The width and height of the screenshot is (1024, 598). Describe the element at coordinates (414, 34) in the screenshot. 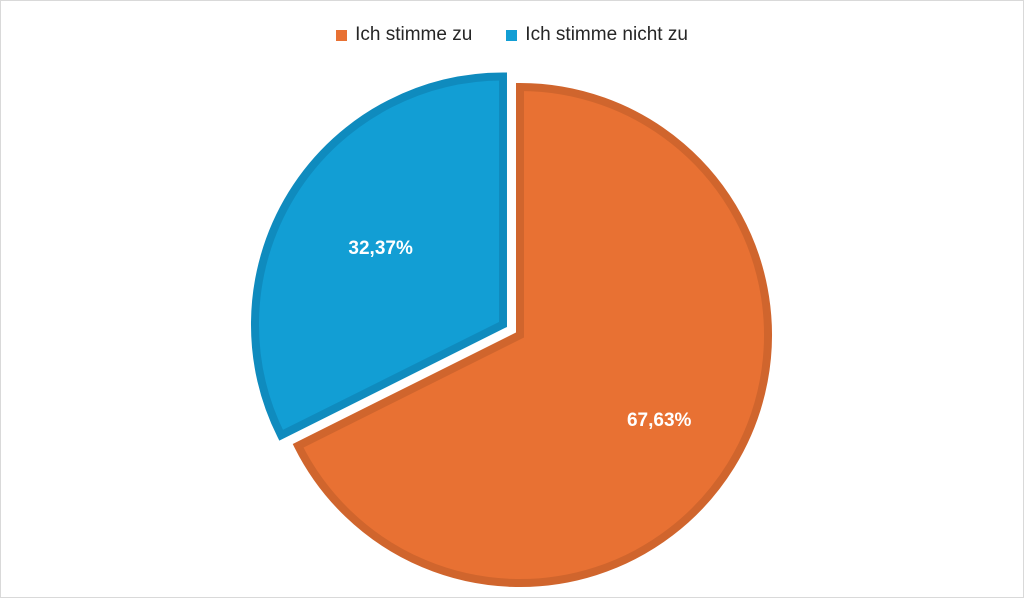

I see `legend-label-agree: Ich stimme zu` at that location.